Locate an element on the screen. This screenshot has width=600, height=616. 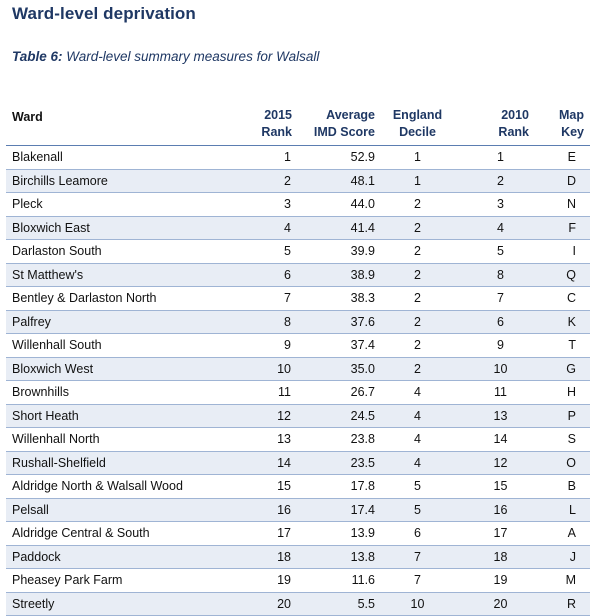
cell-ward: Pleck is located at coordinates (116, 204).